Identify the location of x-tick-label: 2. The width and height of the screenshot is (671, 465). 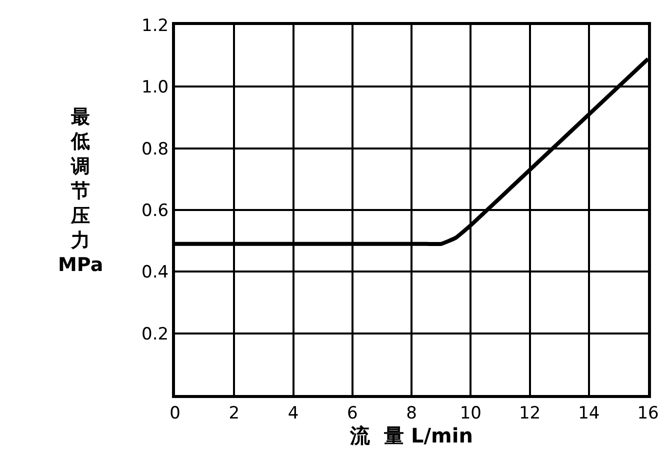
(234, 413).